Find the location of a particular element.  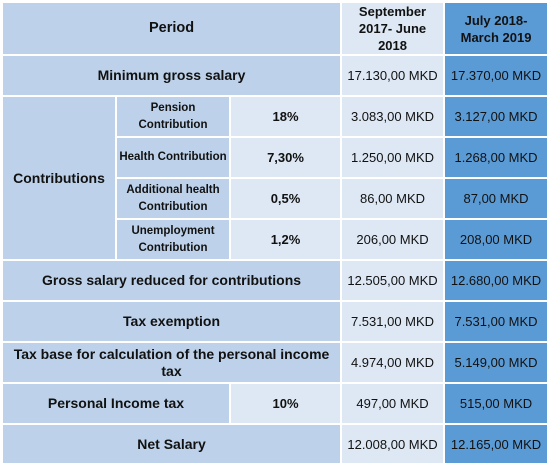

net-salary-label: Net Salary is located at coordinates (171, 444).